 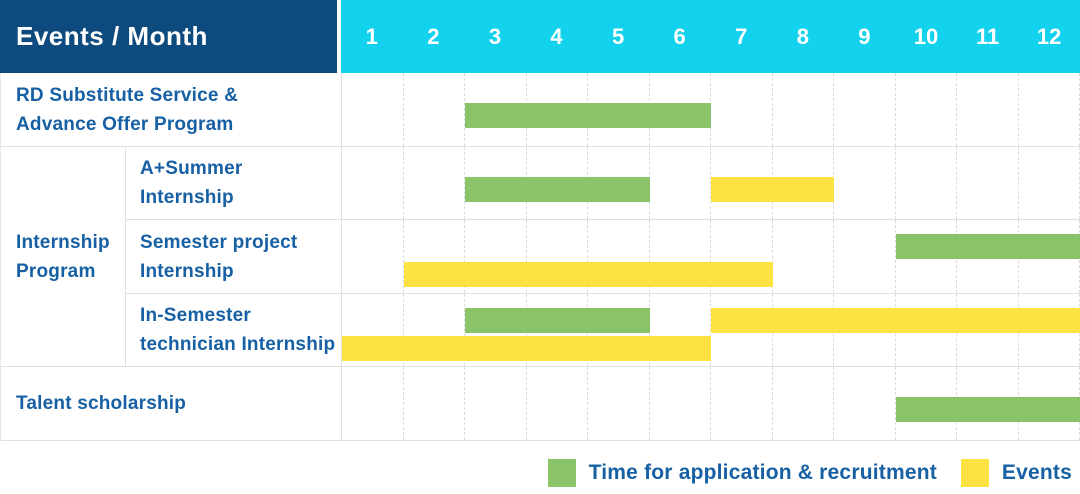 What do you see at coordinates (762, 472) in the screenshot?
I see `legend-label-recruitment: Time for application & recruitment` at bounding box center [762, 472].